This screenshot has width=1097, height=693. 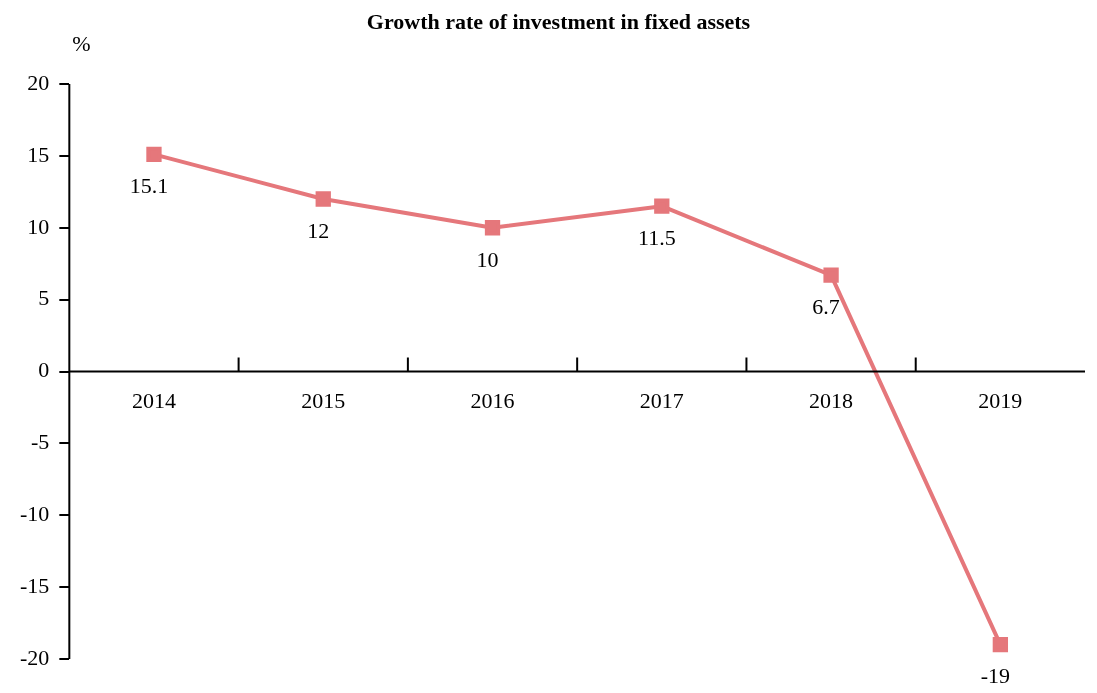 I want to click on data-label: 6.7, so click(x=826, y=306).